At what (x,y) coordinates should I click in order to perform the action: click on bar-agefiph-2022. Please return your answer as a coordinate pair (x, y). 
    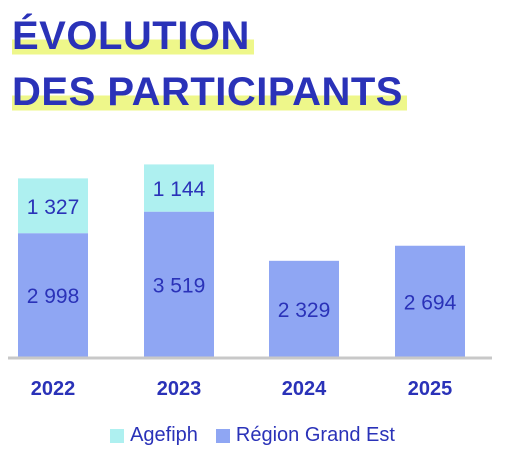
    Looking at the image, I should click on (53, 206).